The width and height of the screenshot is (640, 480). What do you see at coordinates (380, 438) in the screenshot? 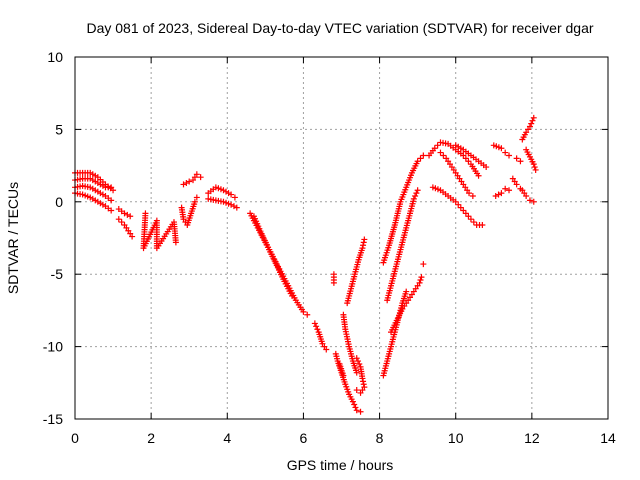
I see `x-tick-label: 8` at bounding box center [380, 438].